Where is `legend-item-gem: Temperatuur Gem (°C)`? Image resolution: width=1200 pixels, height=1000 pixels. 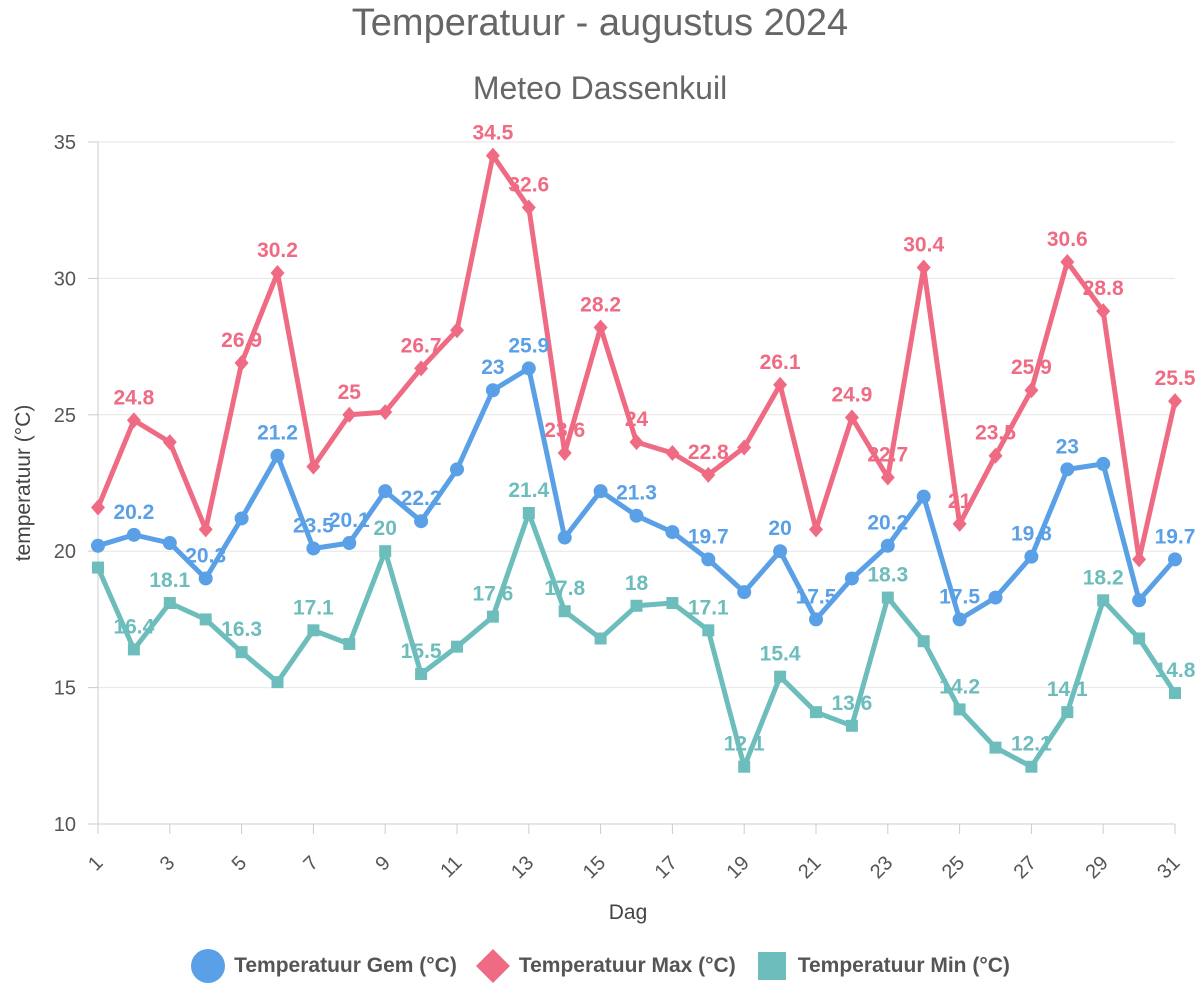 legend-item-gem: Temperatuur Gem (°C) is located at coordinates (323, 966).